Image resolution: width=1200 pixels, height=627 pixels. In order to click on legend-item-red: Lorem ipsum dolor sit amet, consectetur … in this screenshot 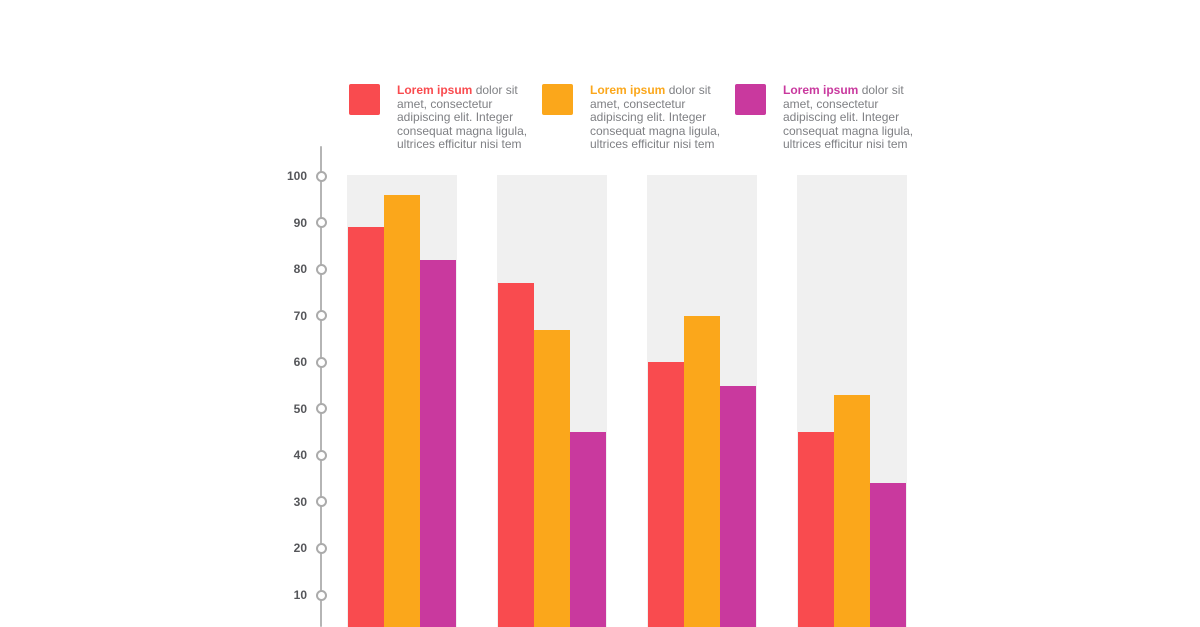, I will do `click(439, 117)`.